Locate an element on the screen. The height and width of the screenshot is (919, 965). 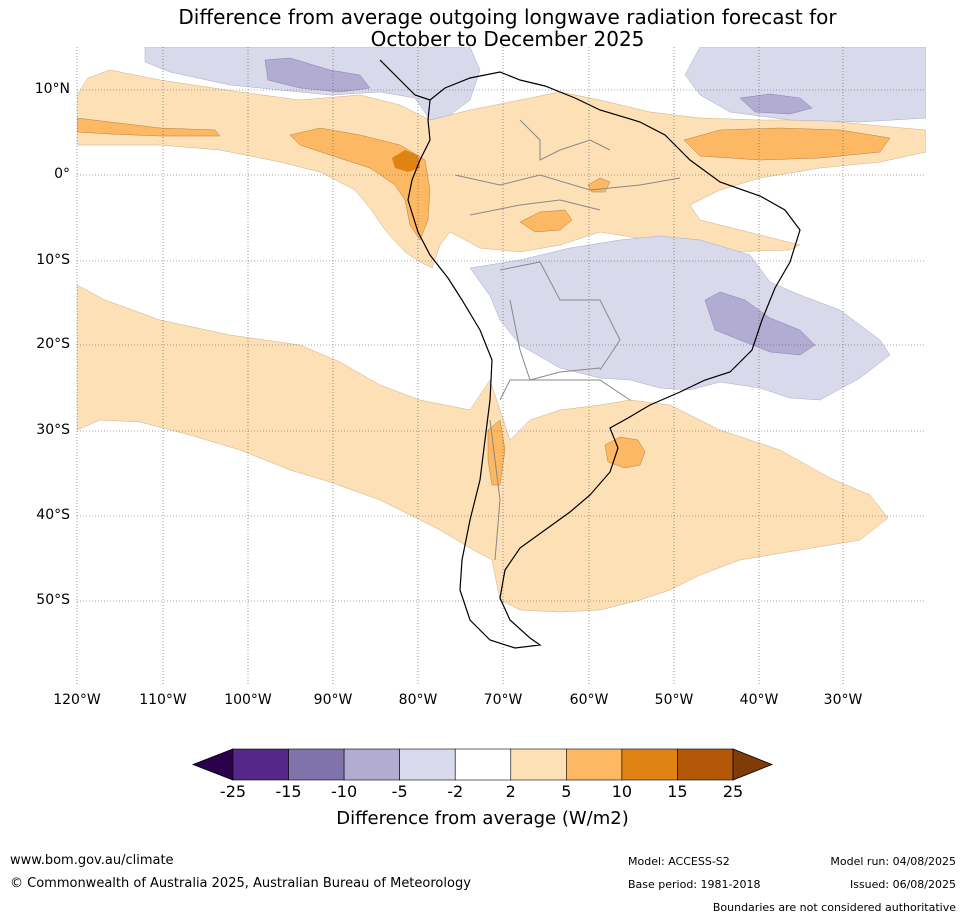
longitude-label: 60°W is located at coordinates (589, 700).